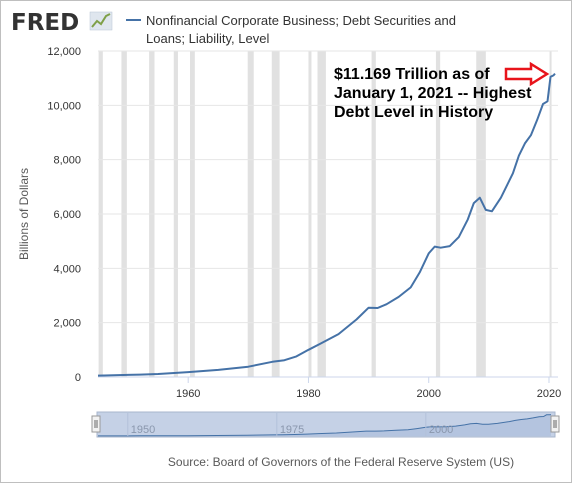 The height and width of the screenshot is (484, 572). Describe the element at coordinates (413, 112) in the screenshot. I see `annotation-line3: Debt Level in History` at that location.